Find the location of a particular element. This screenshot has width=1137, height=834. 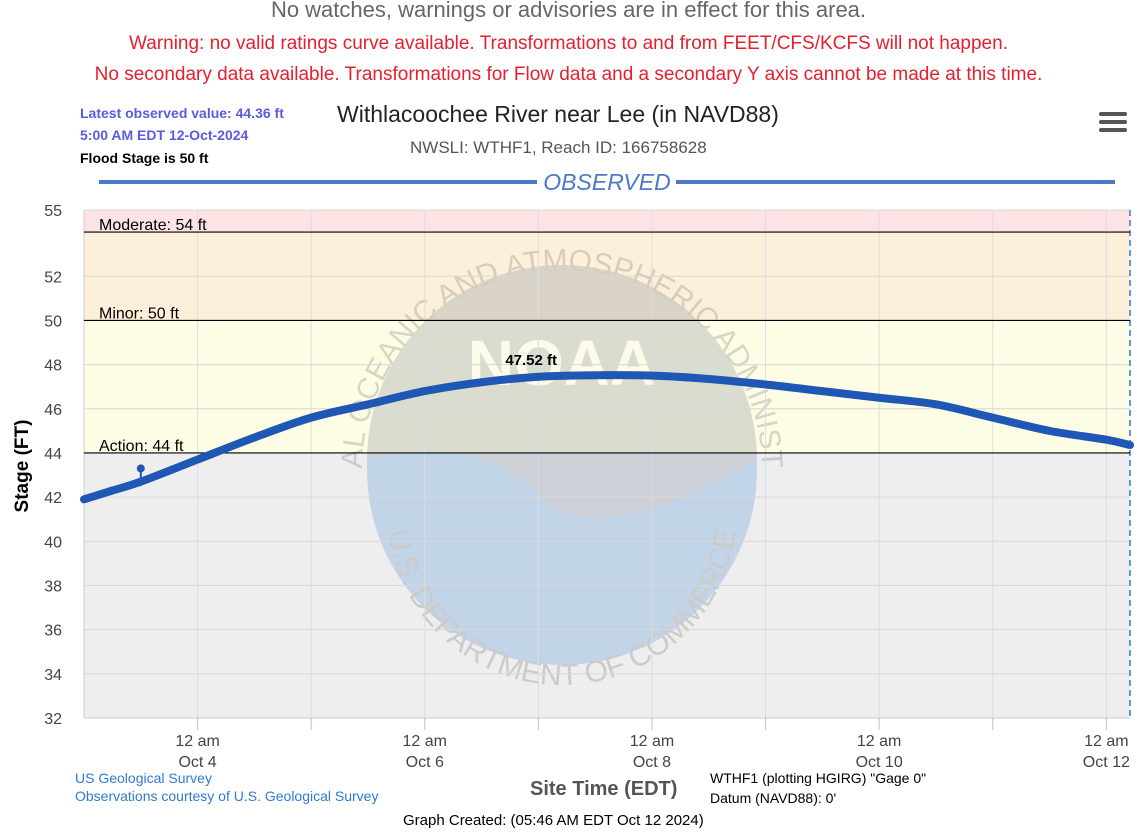

flood-stage-note: Flood Stage is 50 ft is located at coordinates (144, 158).